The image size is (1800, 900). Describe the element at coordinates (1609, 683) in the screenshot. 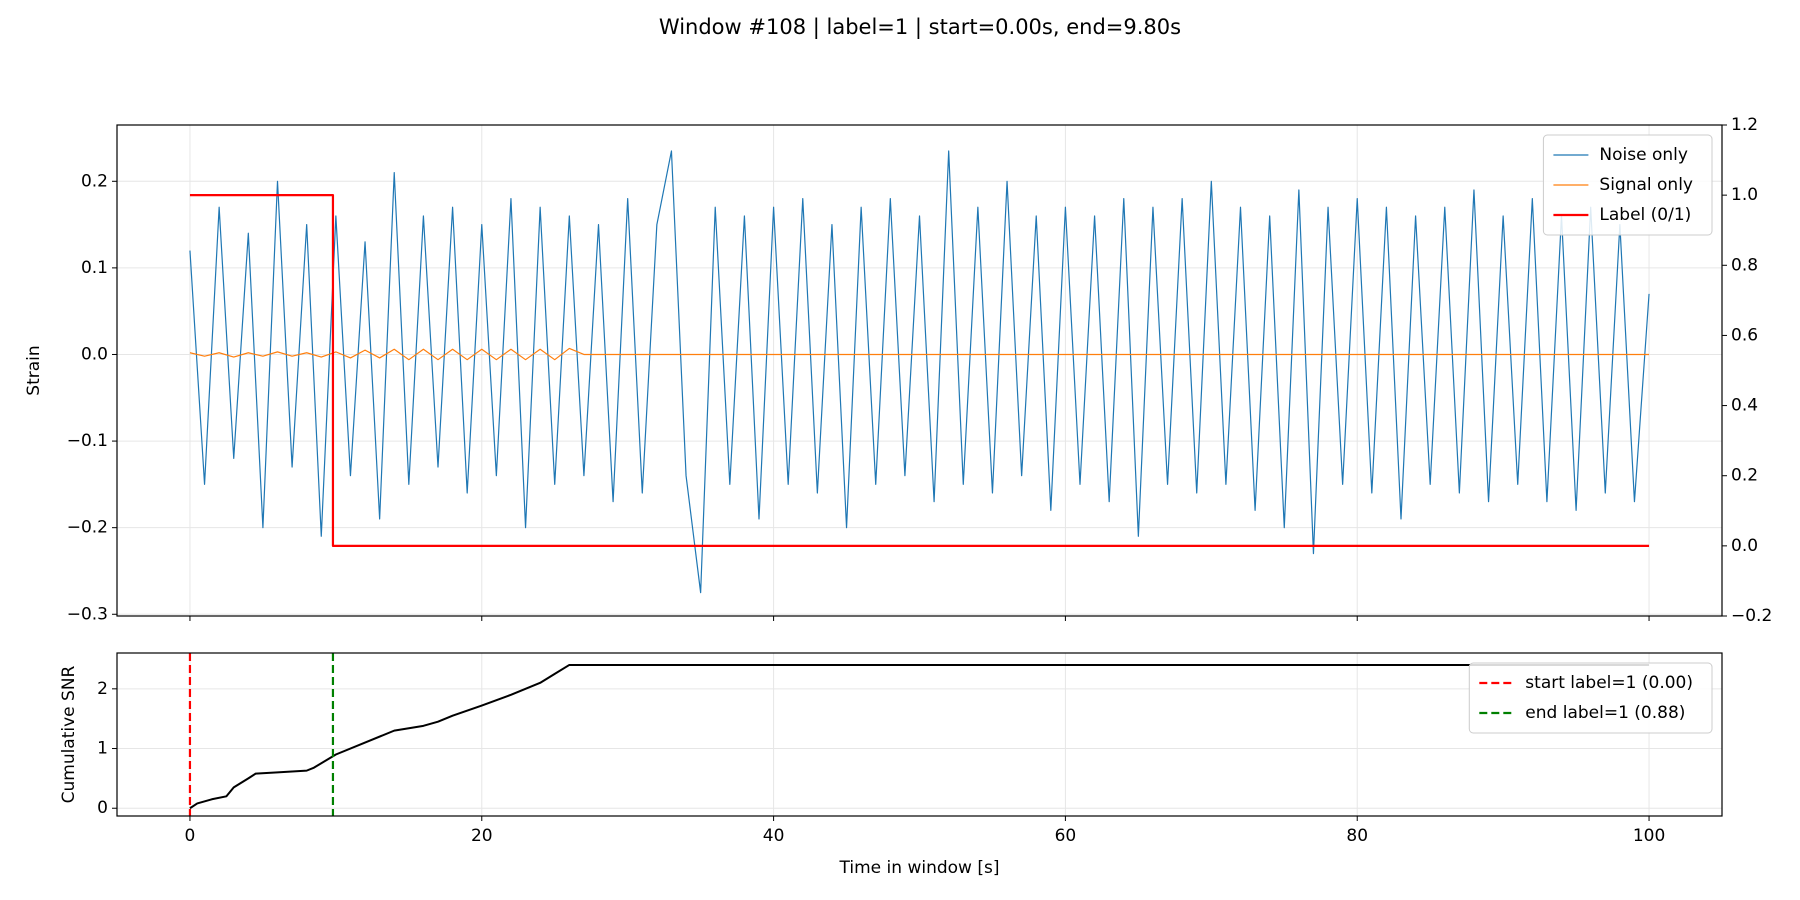

I see `legend-label: start label=1 (0.00)` at that location.